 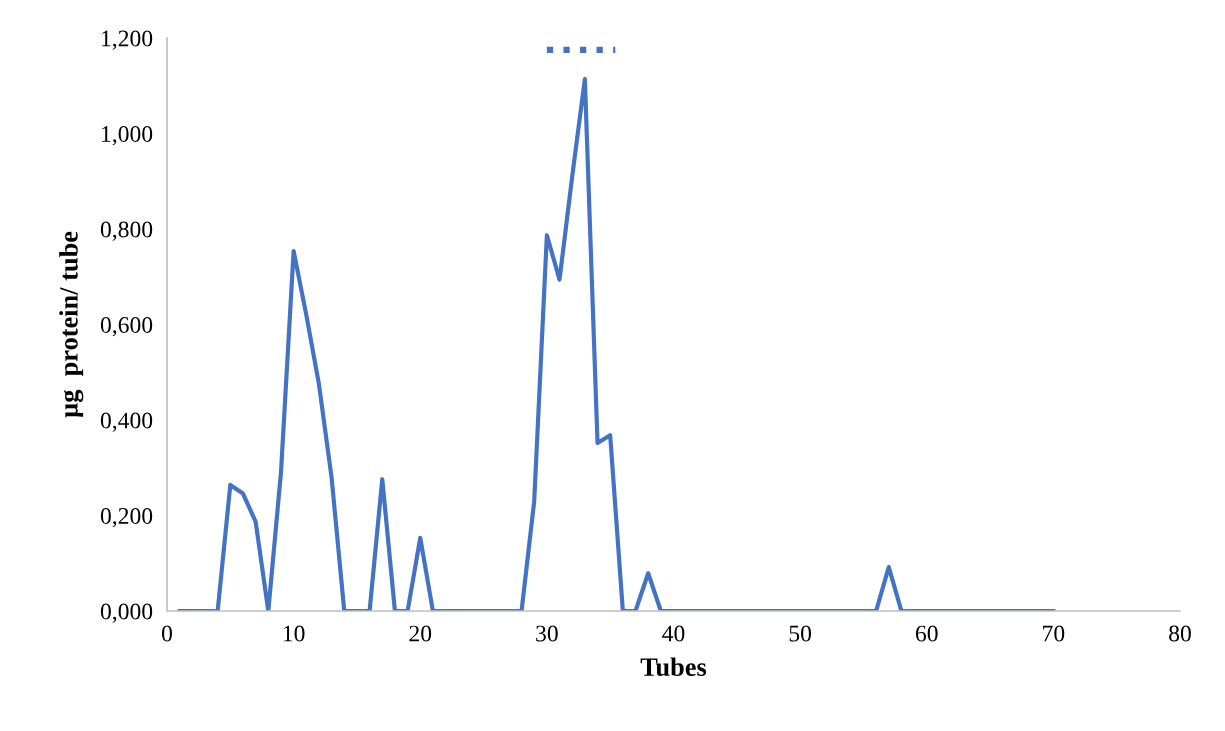 What do you see at coordinates (926, 633) in the screenshot?
I see `x-tick-label: 60` at bounding box center [926, 633].